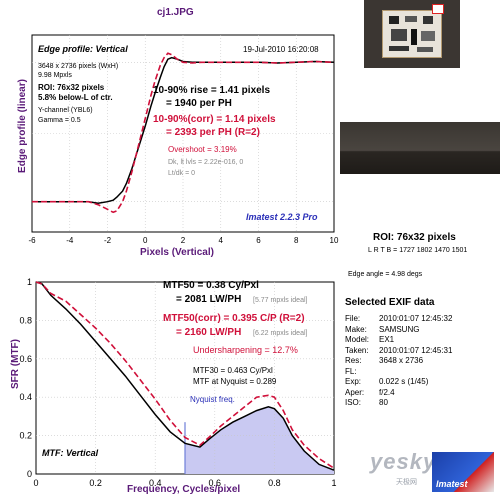 The width and height of the screenshot is (500, 500). I want to click on rise-value: 10-90% rise = 1.41 pixels, so click(212, 90).